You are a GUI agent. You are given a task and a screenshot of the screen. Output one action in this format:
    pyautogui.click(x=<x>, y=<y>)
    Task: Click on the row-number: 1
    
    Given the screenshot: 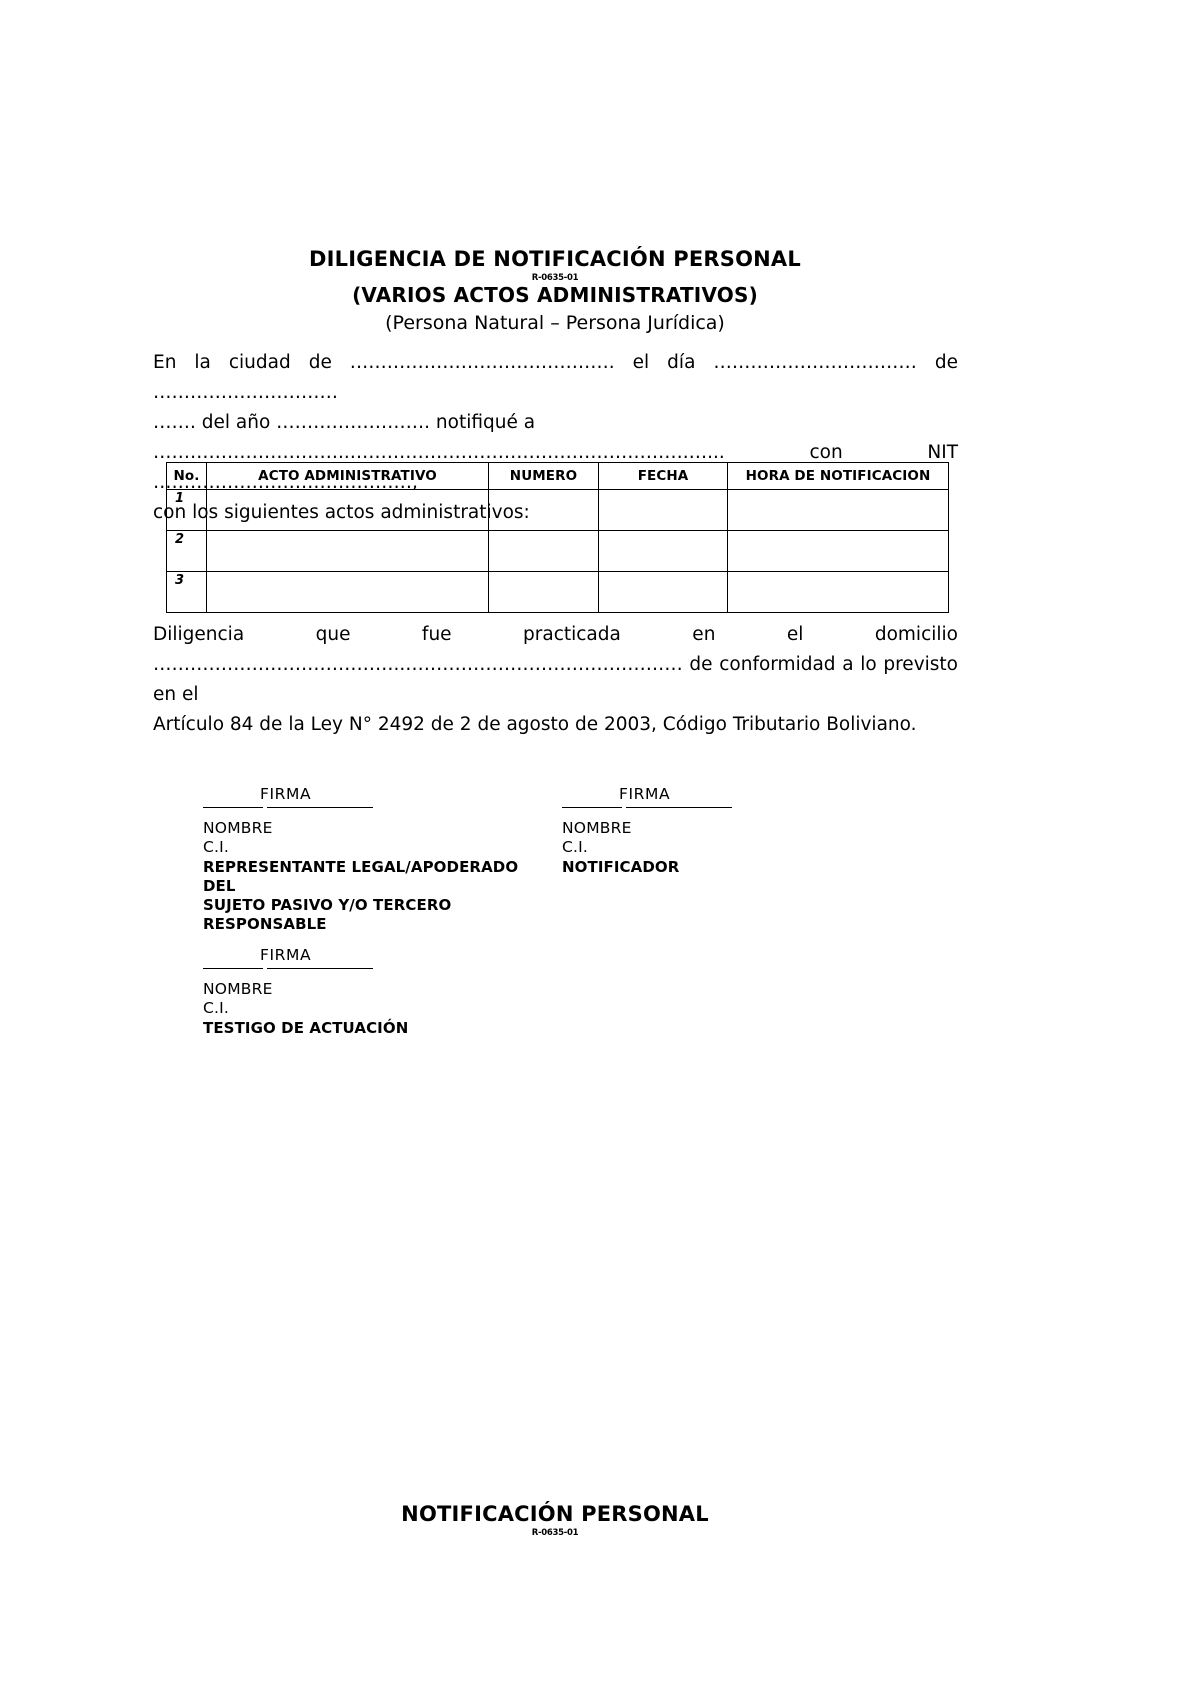 What is the action you would take?
    pyautogui.click(x=186, y=510)
    